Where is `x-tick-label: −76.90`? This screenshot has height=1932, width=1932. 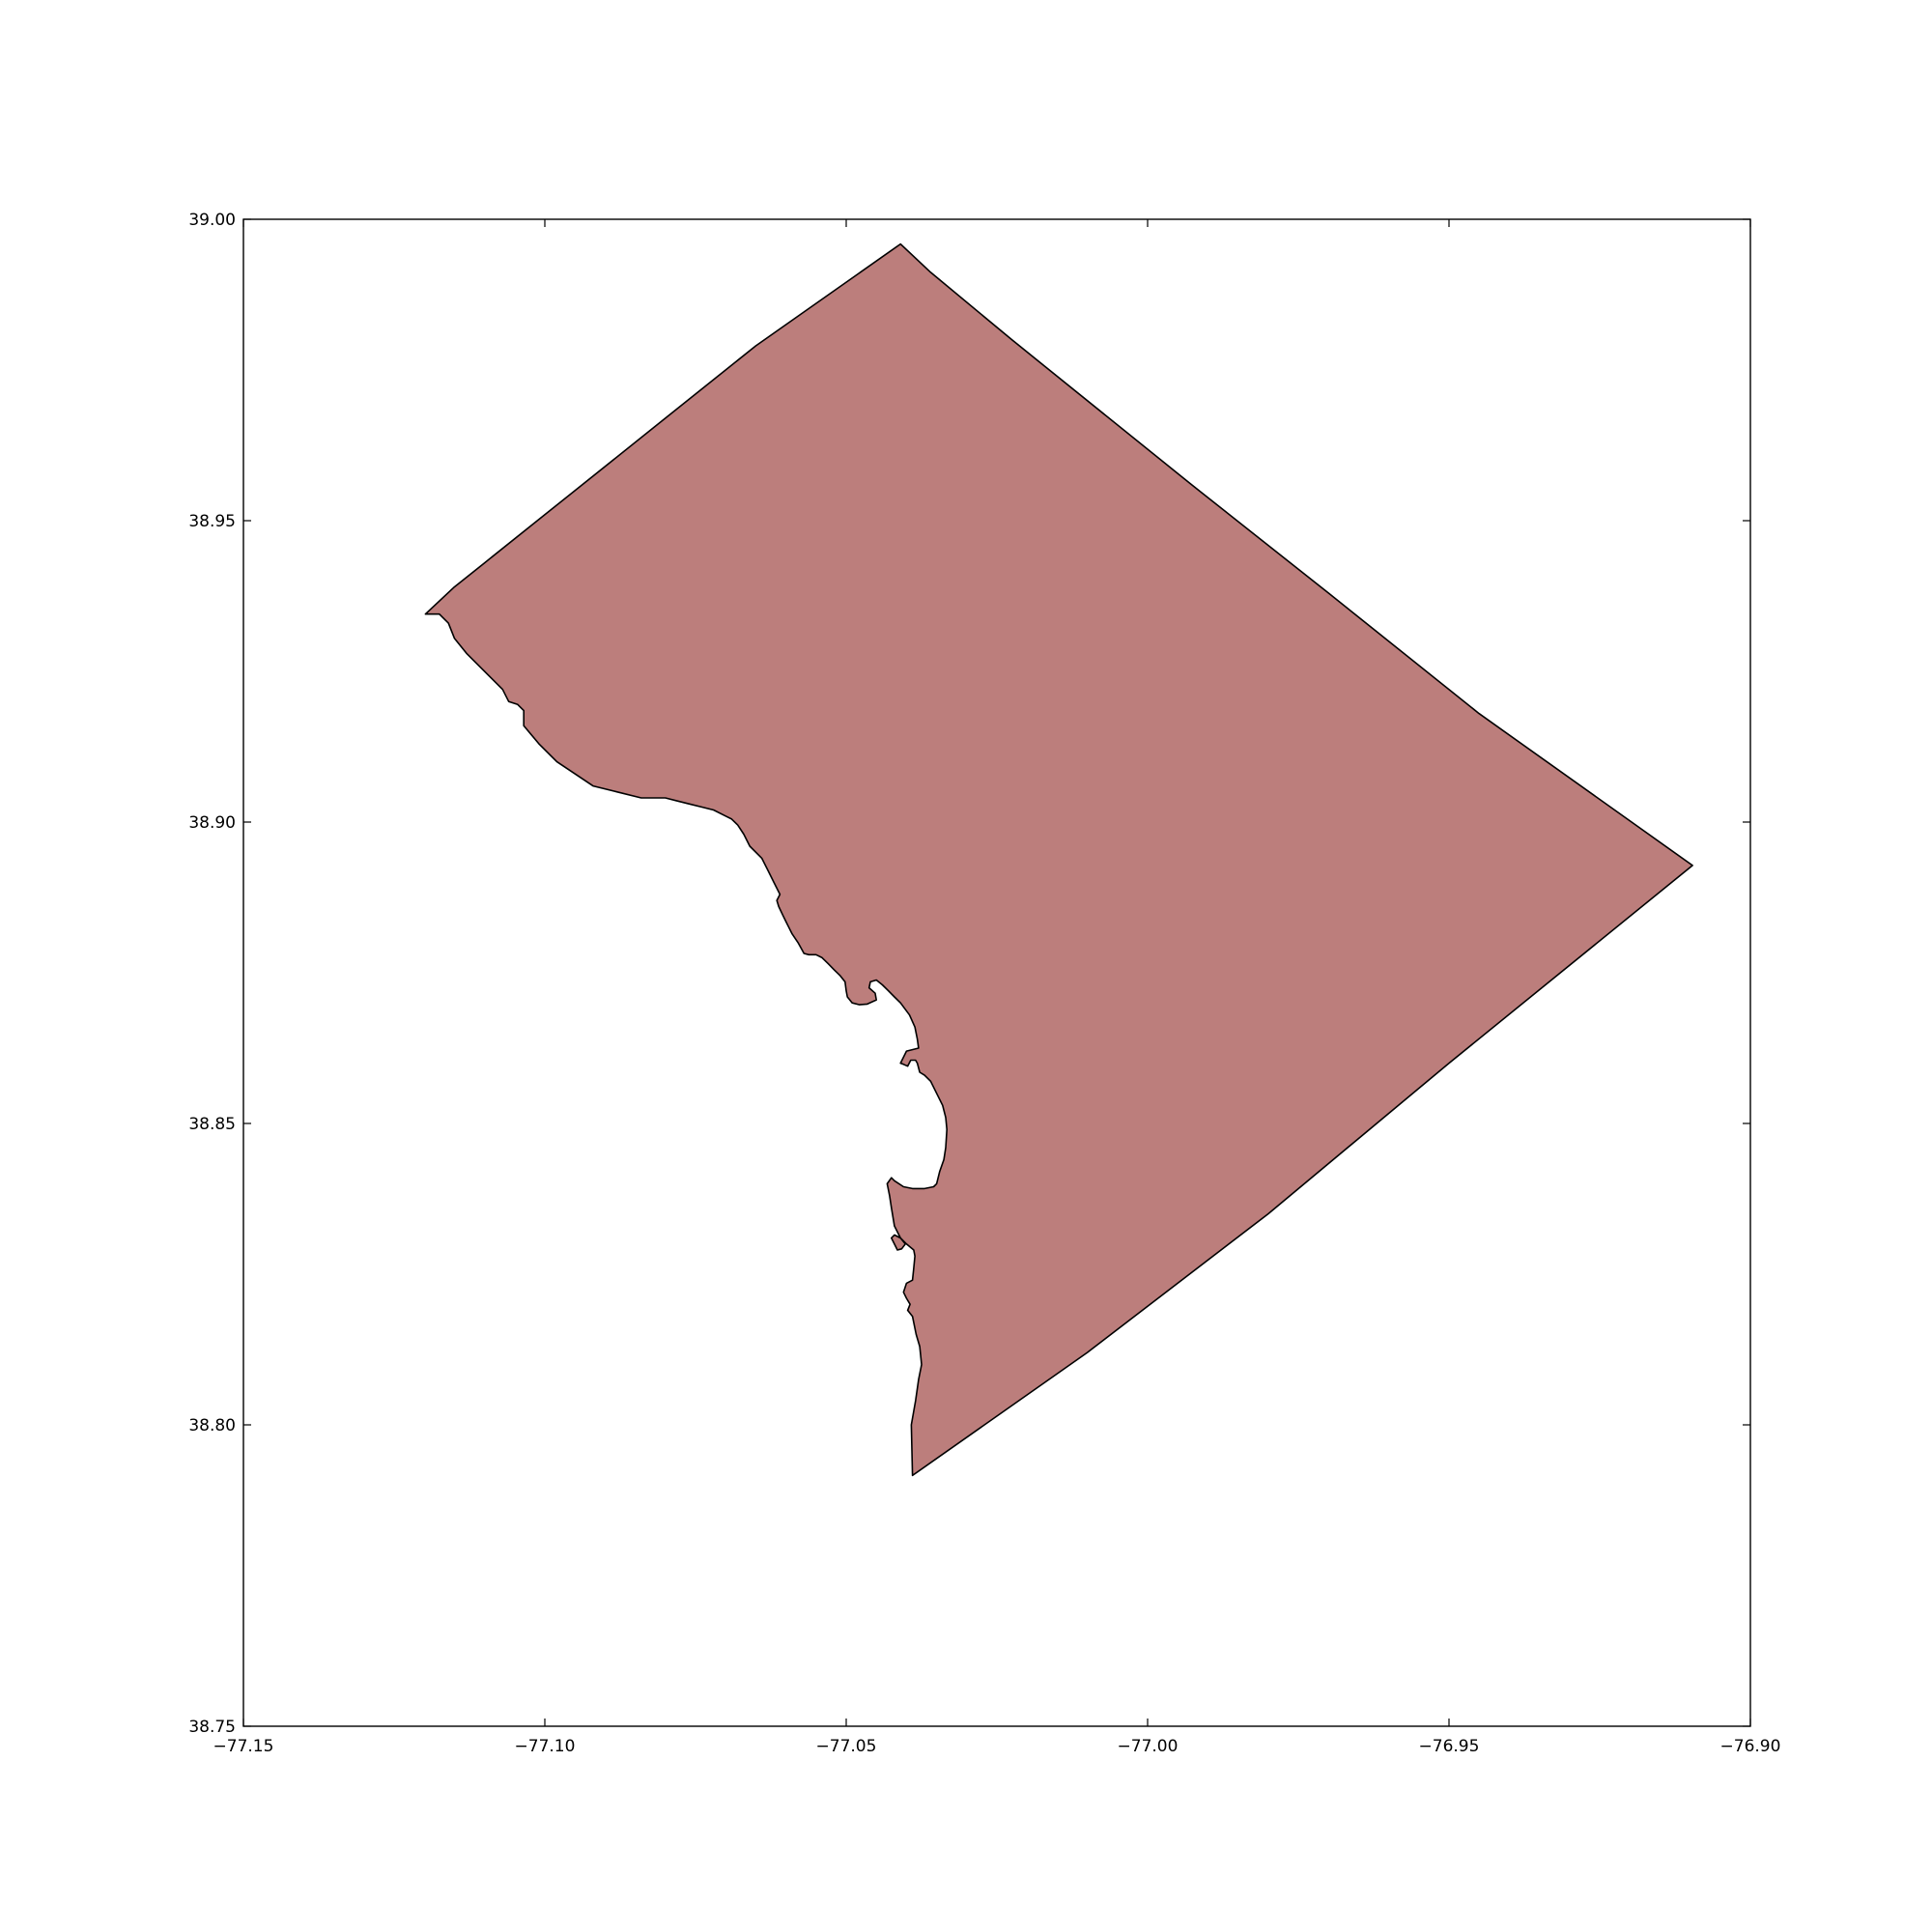
x-tick-label: −76.90 is located at coordinates (1750, 1746).